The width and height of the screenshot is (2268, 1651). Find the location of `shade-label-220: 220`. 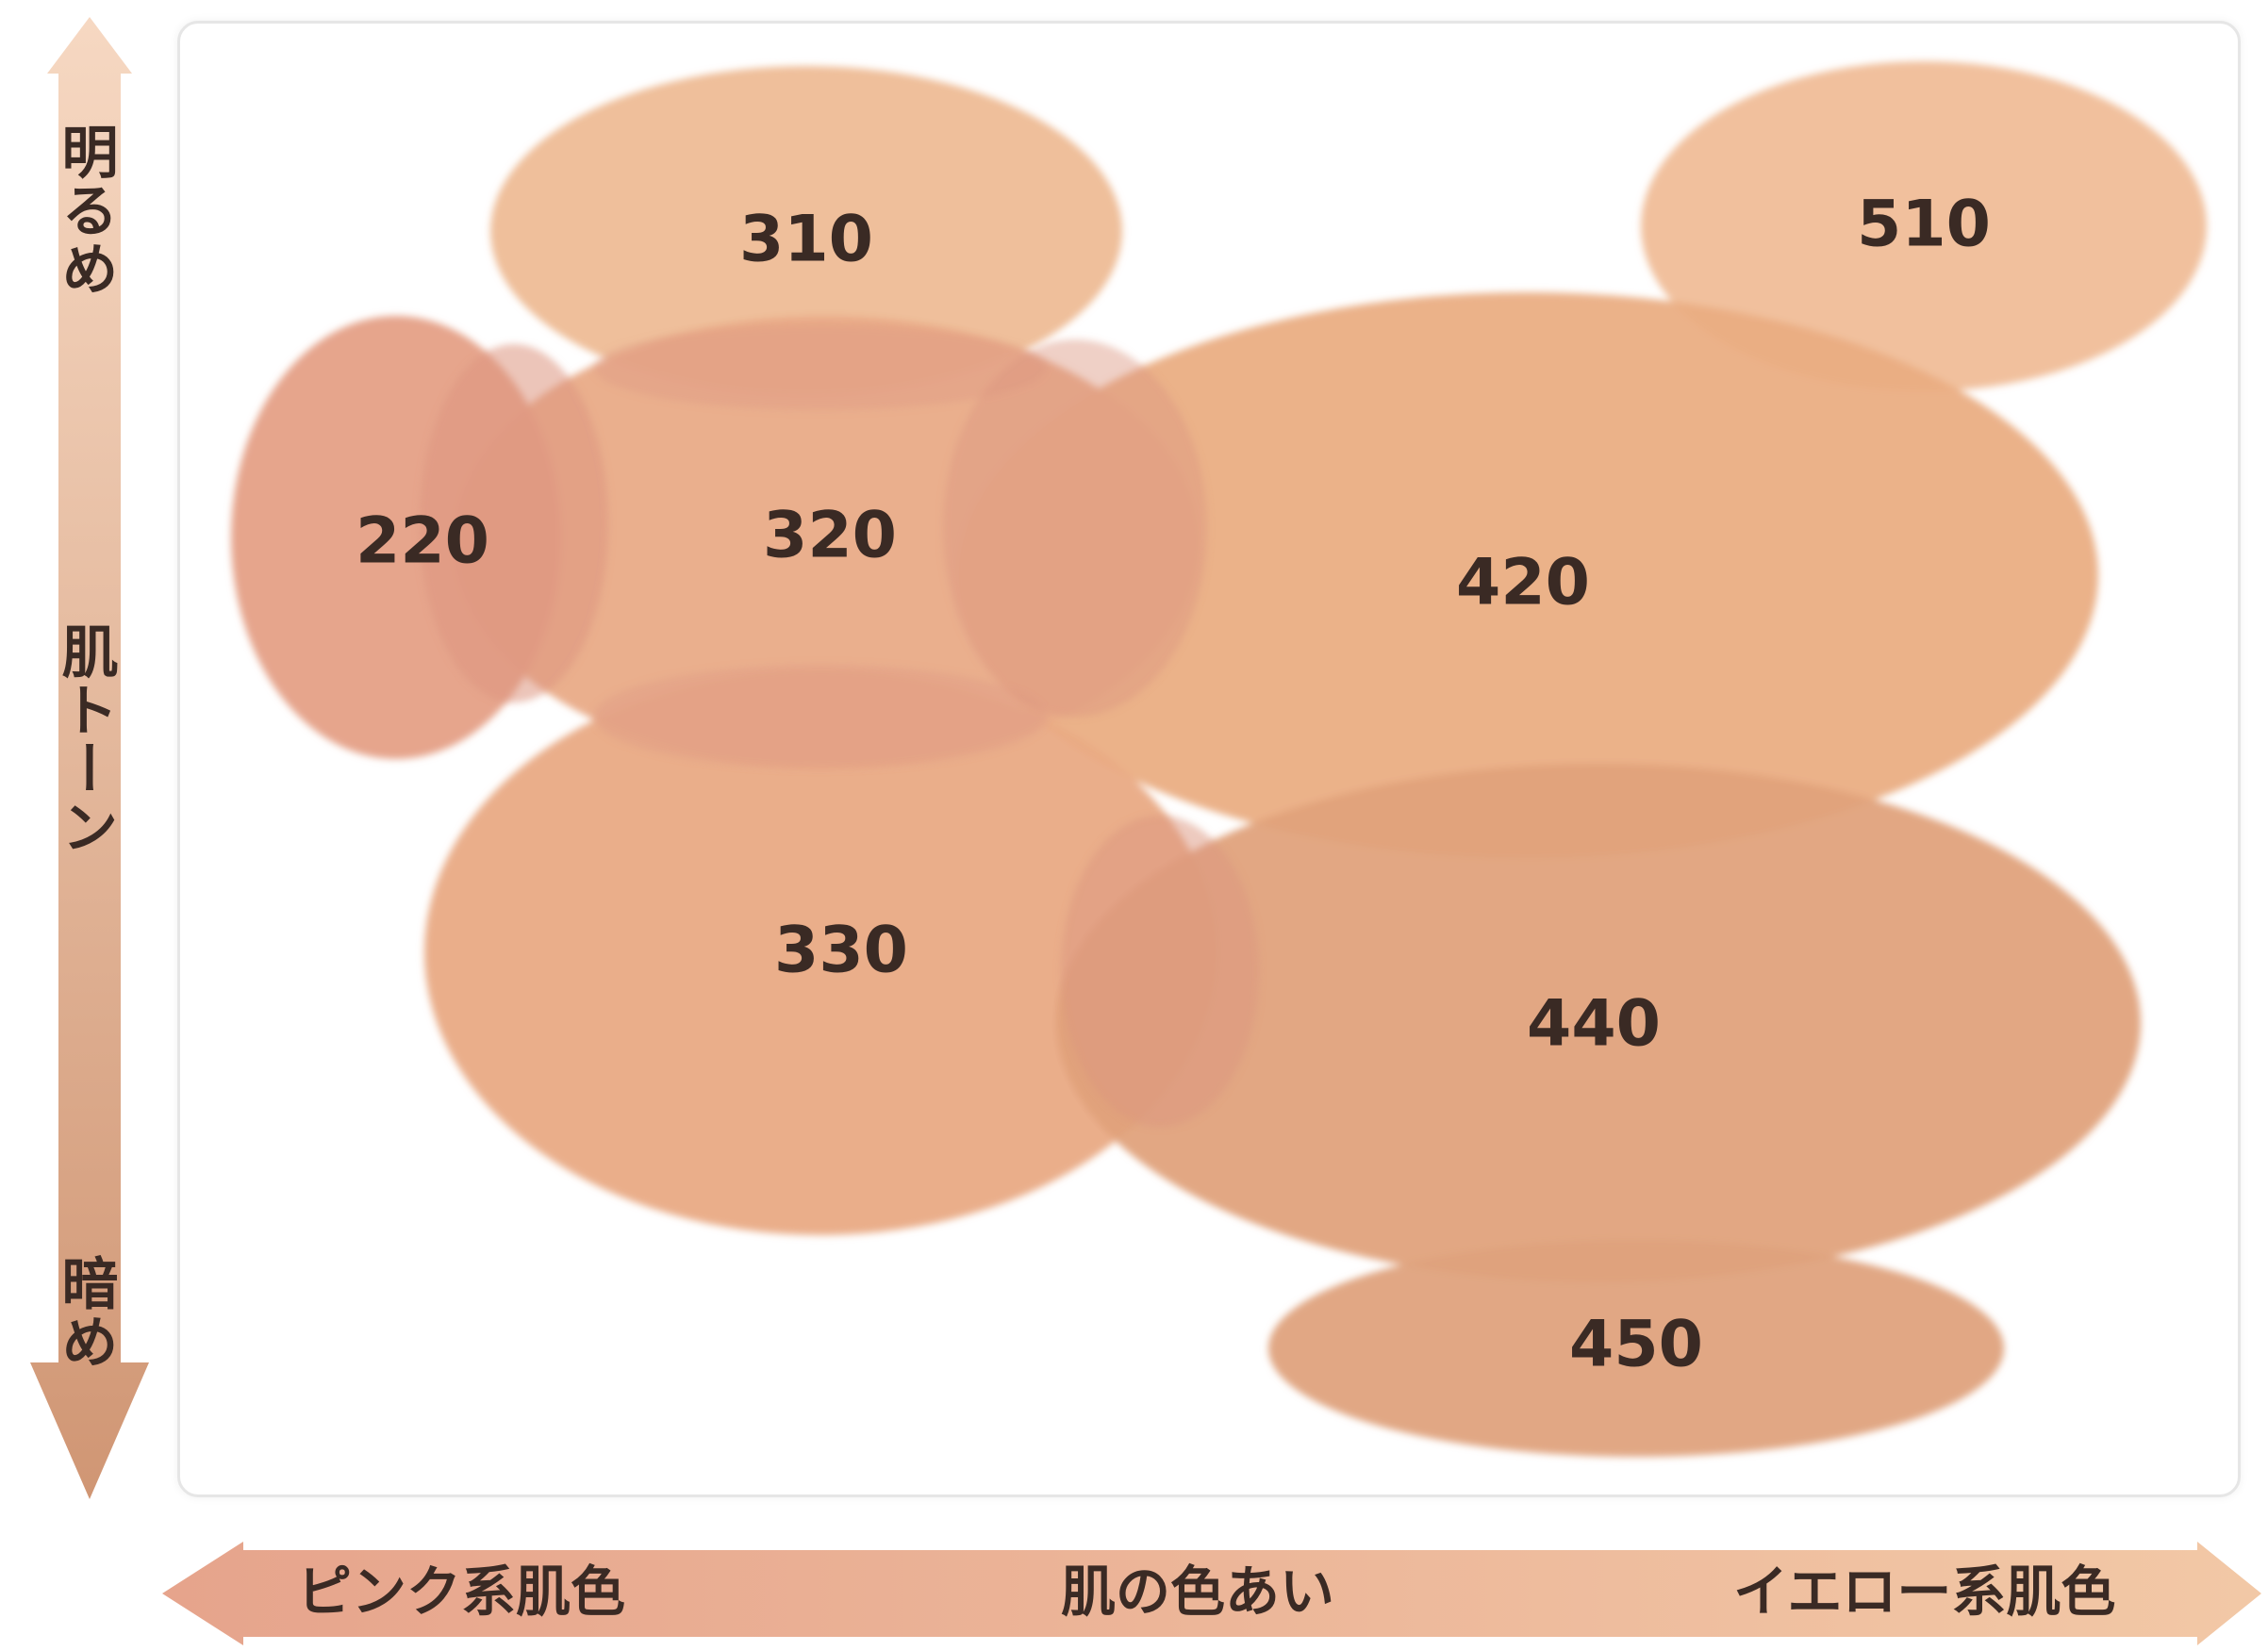

shade-label-220: 220 is located at coordinates (423, 541).